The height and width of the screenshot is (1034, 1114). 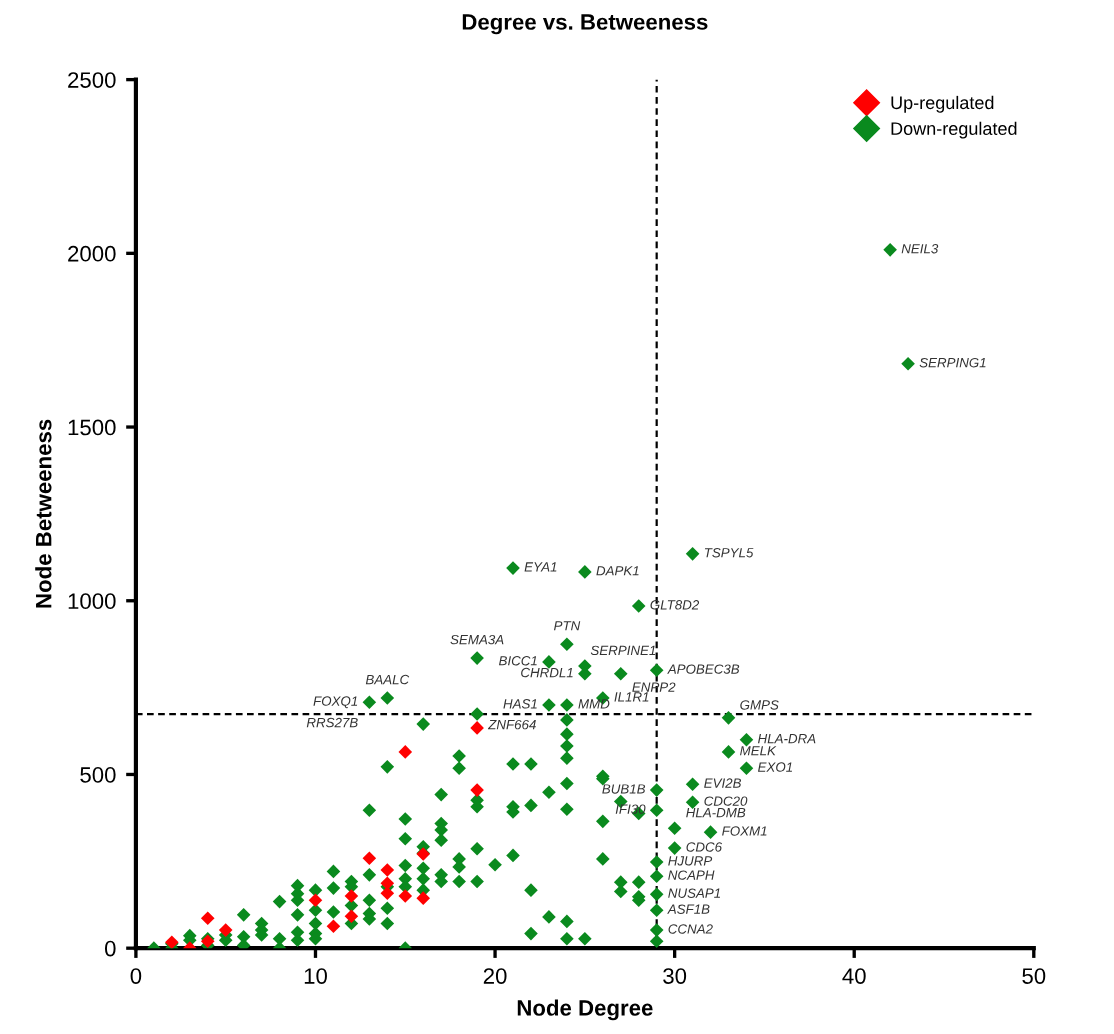 I want to click on y-axis-title: Node Betweeness, so click(x=43, y=513).